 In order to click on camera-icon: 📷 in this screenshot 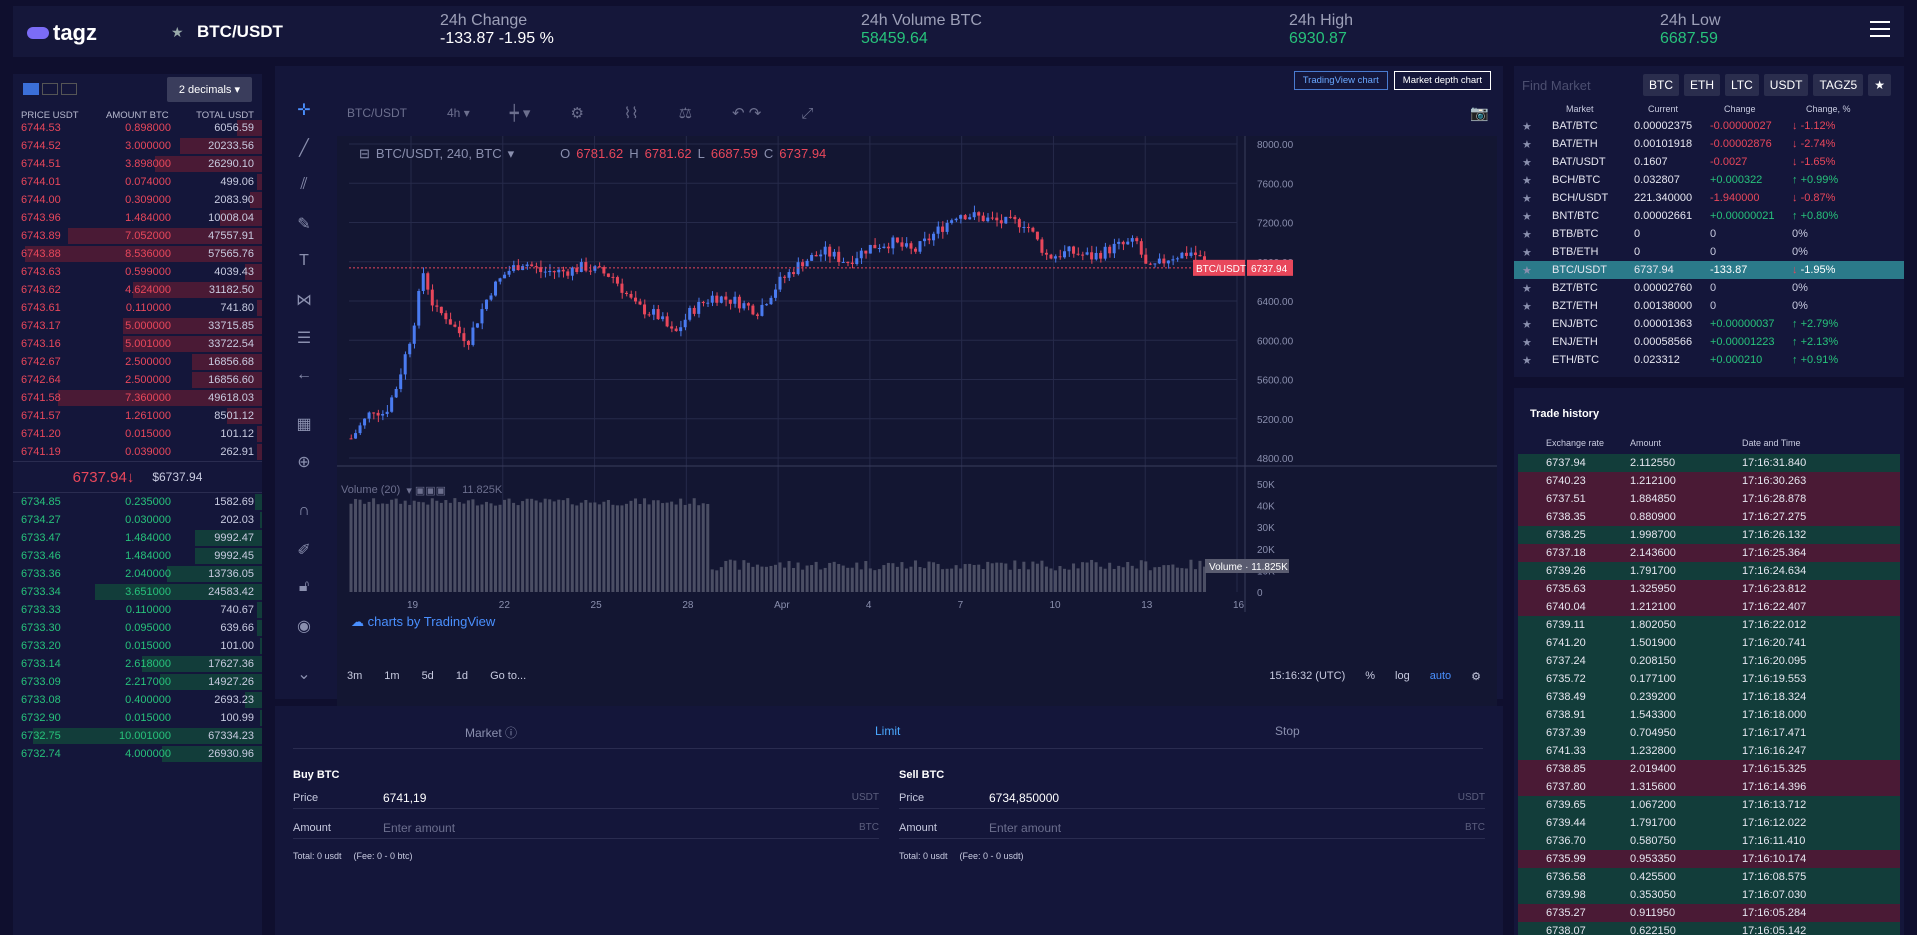, I will do `click(1479, 113)`.